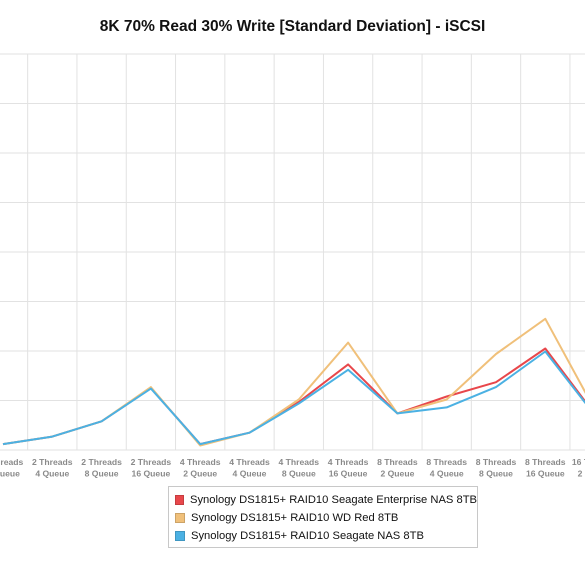 The width and height of the screenshot is (585, 582). Describe the element at coordinates (348, 468) in the screenshot. I see `x-tick-label: 4 Threads 16 Queue` at that location.